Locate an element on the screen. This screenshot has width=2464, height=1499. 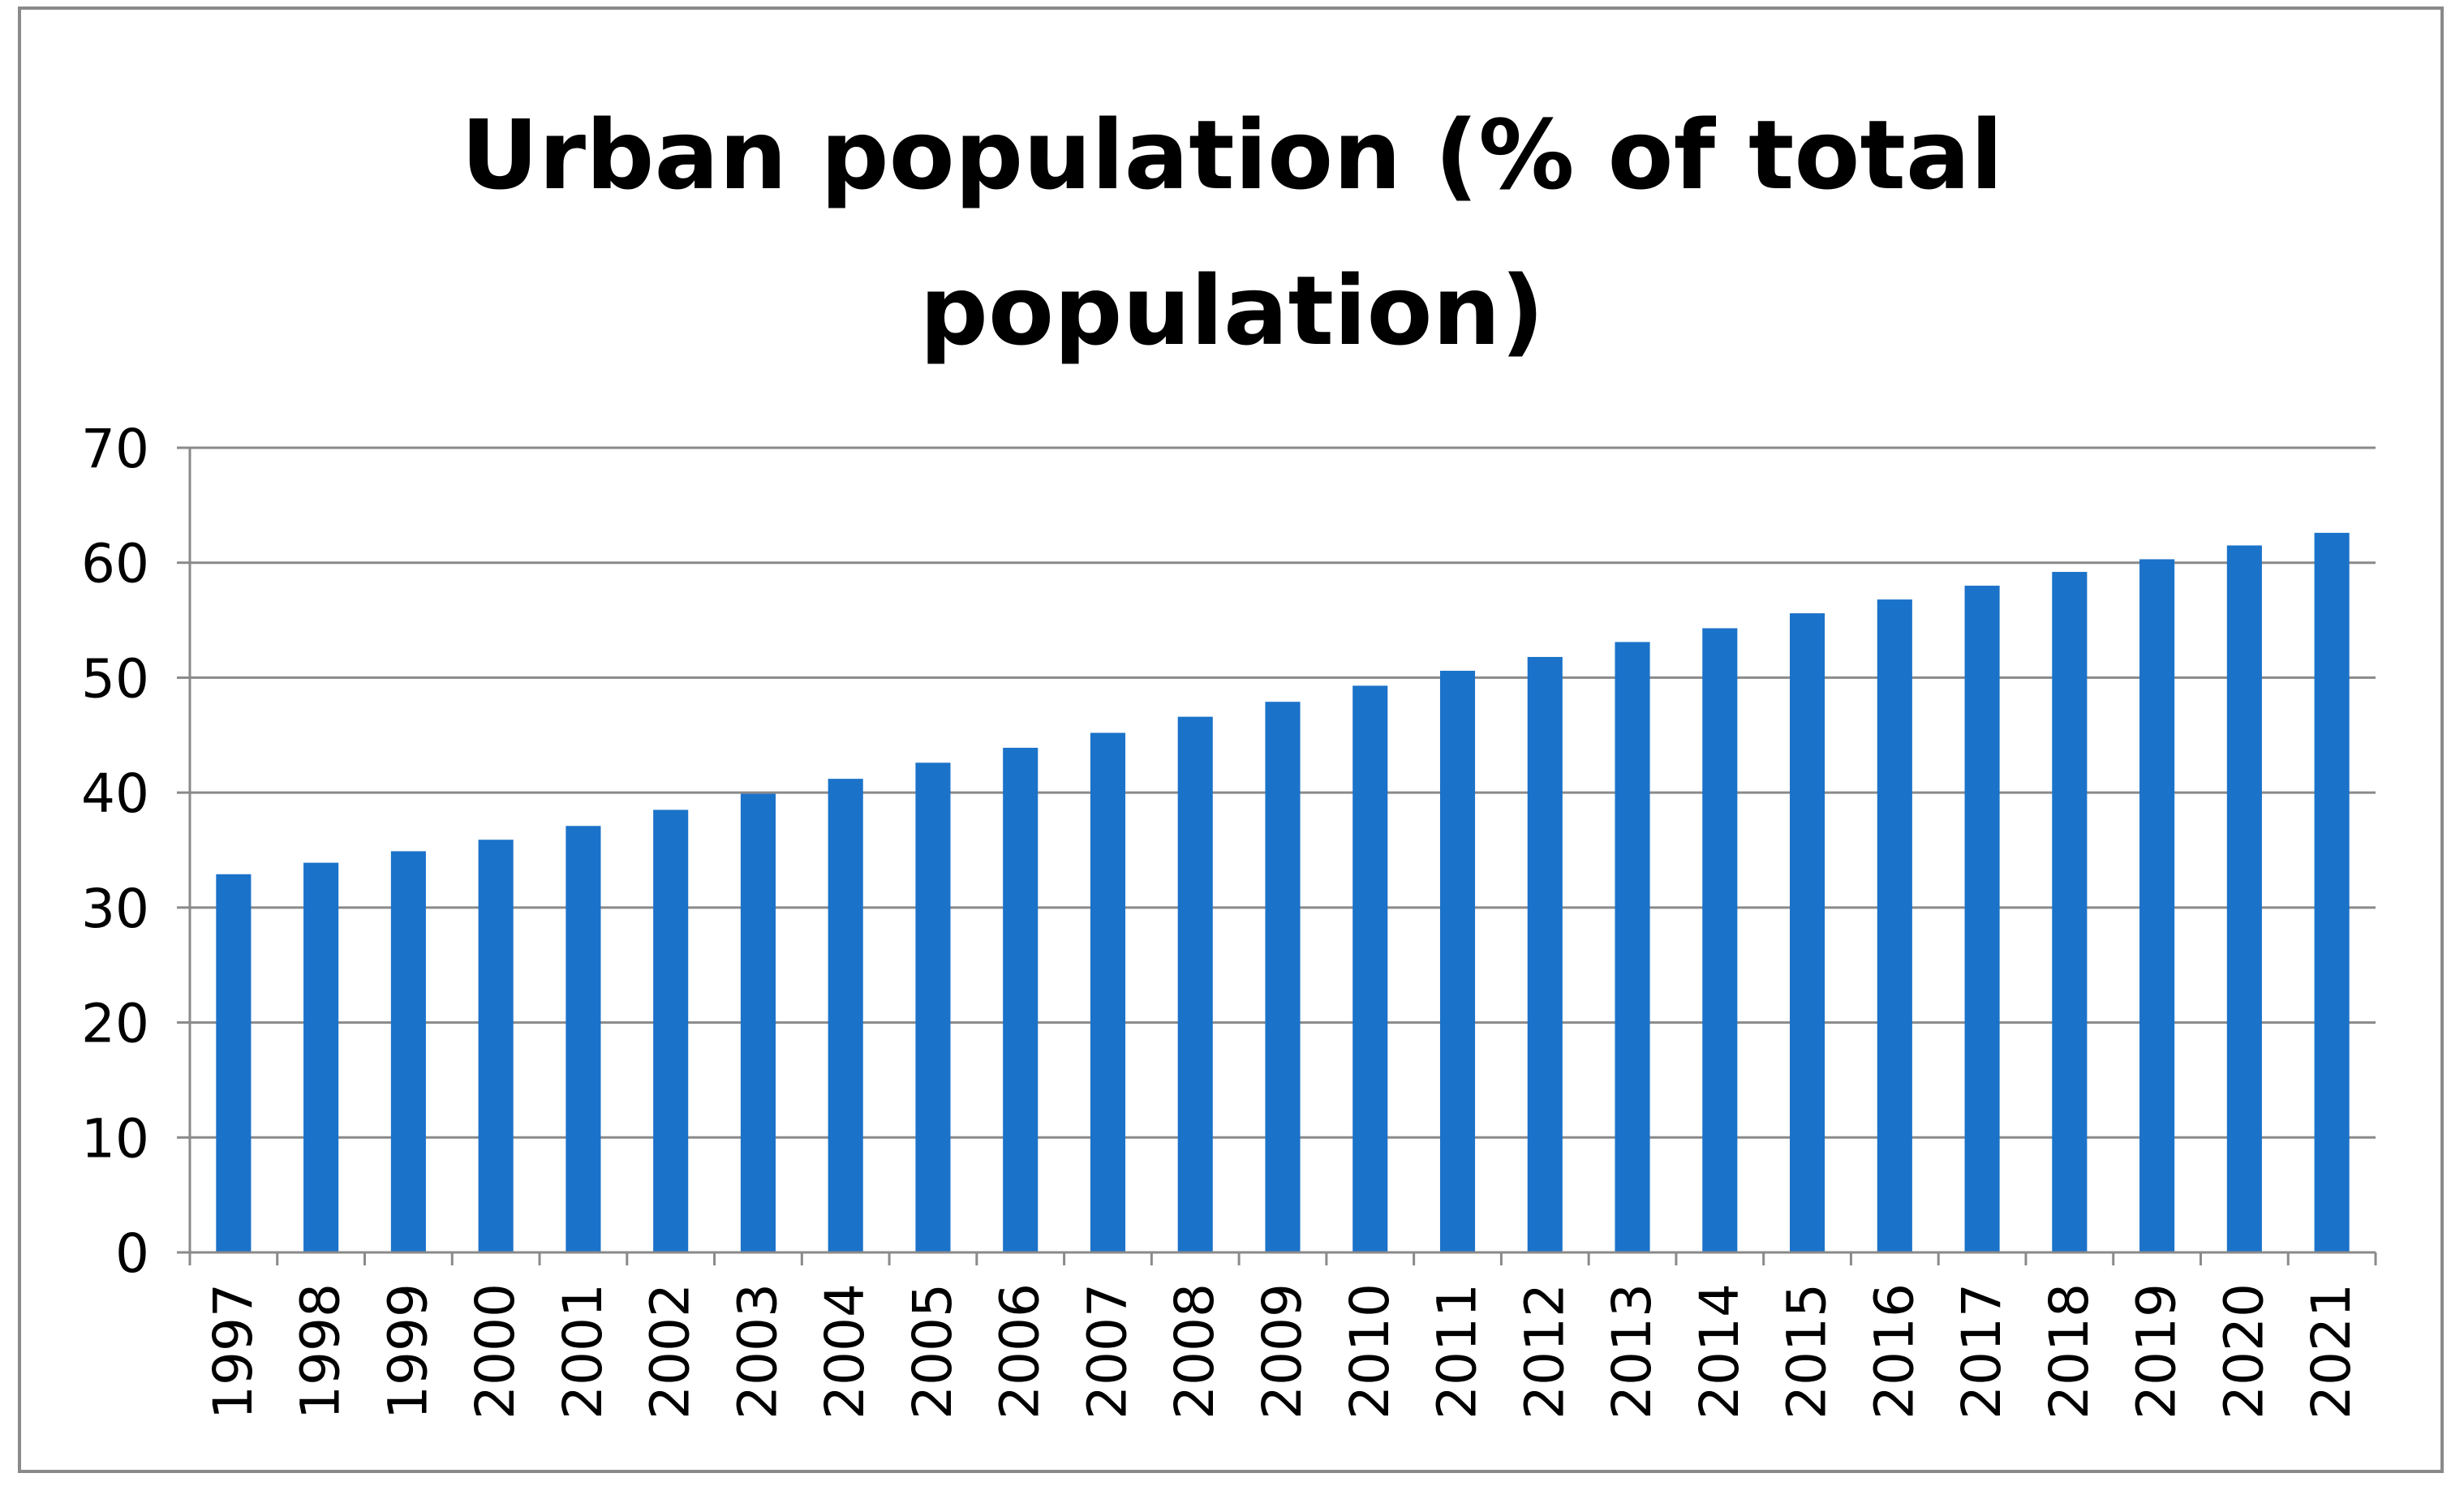
bar-2015 is located at coordinates (1808, 932).